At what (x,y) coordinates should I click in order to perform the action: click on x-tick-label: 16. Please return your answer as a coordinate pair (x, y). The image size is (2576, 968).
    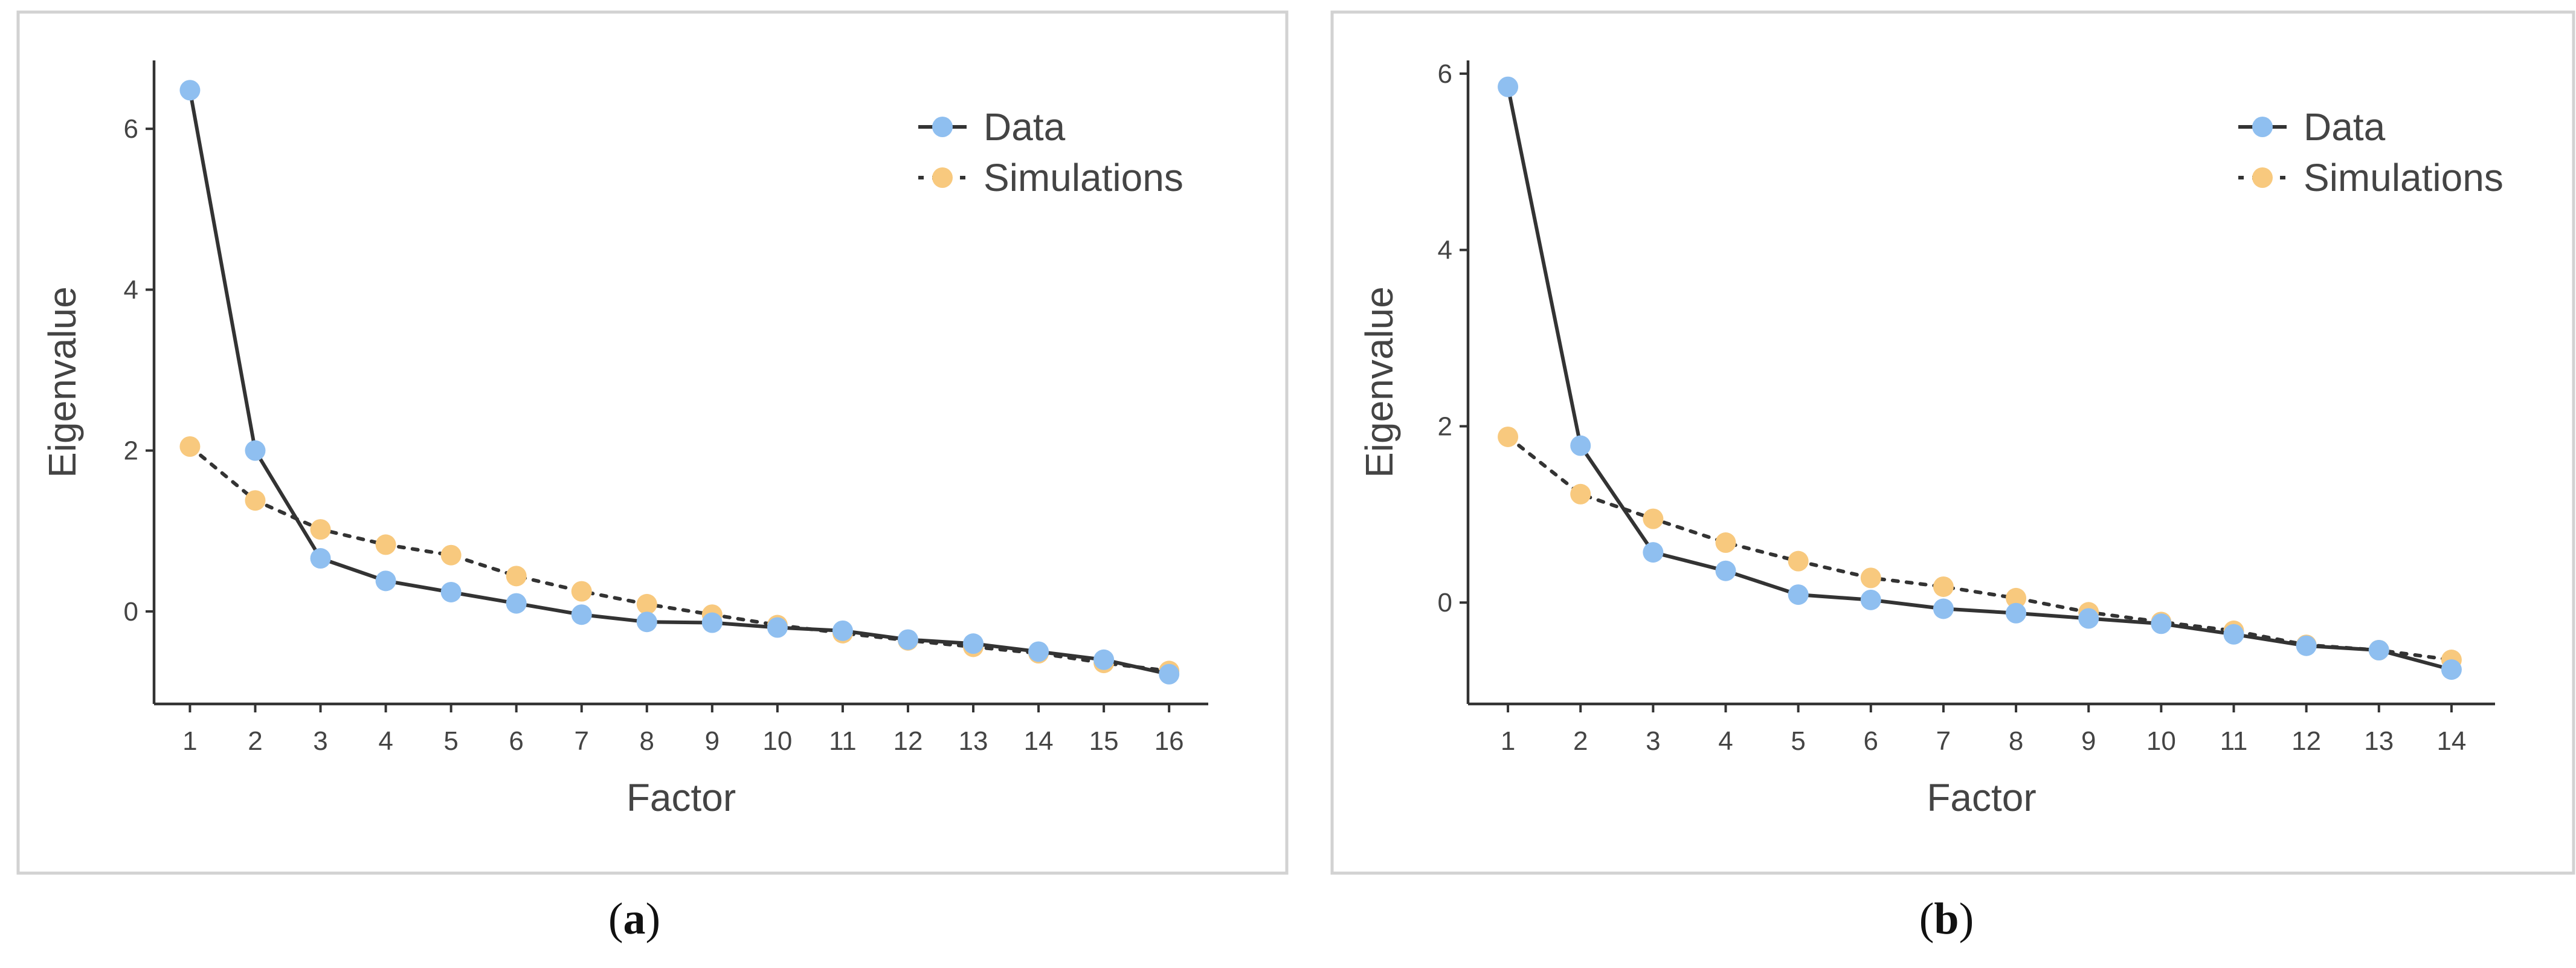
    Looking at the image, I should click on (1169, 741).